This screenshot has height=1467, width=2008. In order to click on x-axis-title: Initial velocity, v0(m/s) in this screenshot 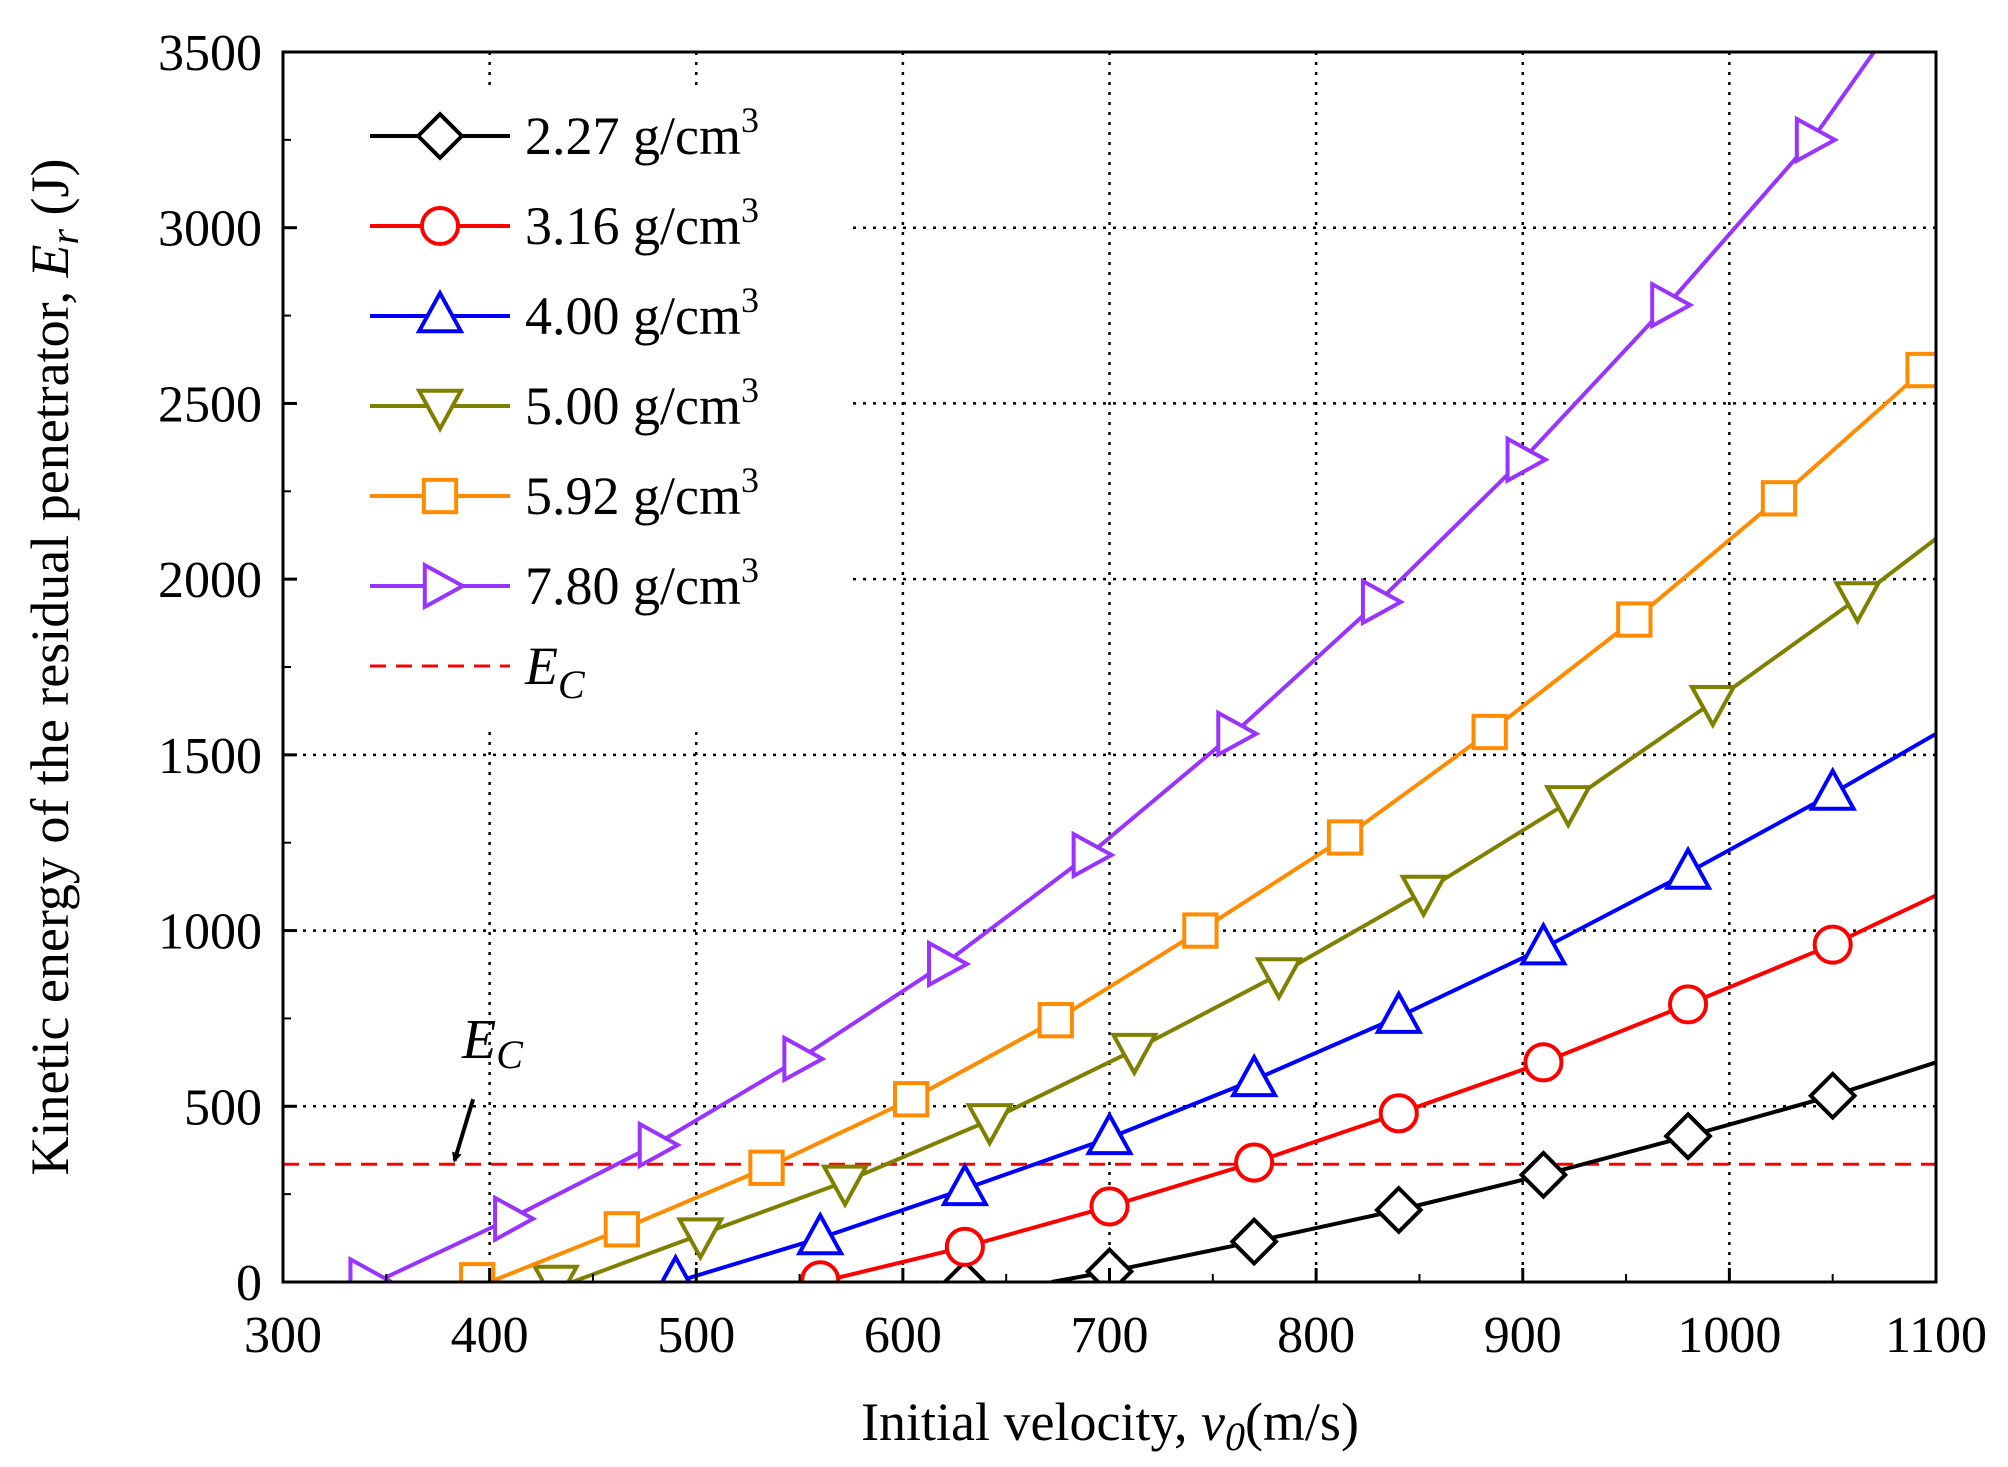, I will do `click(1110, 1425)`.